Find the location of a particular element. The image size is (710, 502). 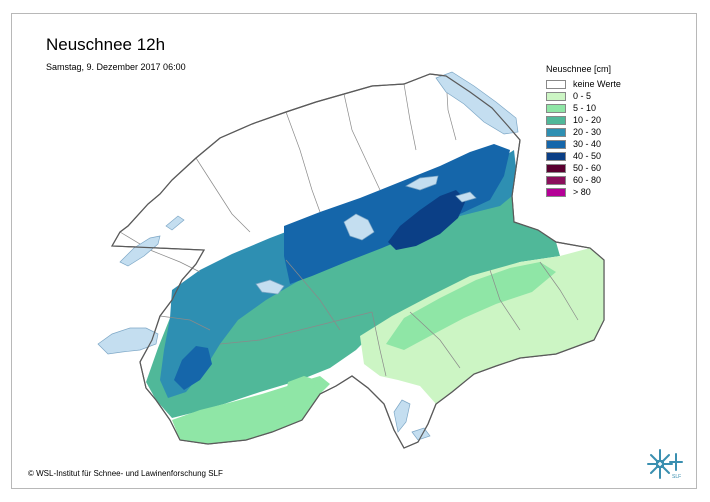

legend-label: 0 - 5 is located at coordinates (582, 96).